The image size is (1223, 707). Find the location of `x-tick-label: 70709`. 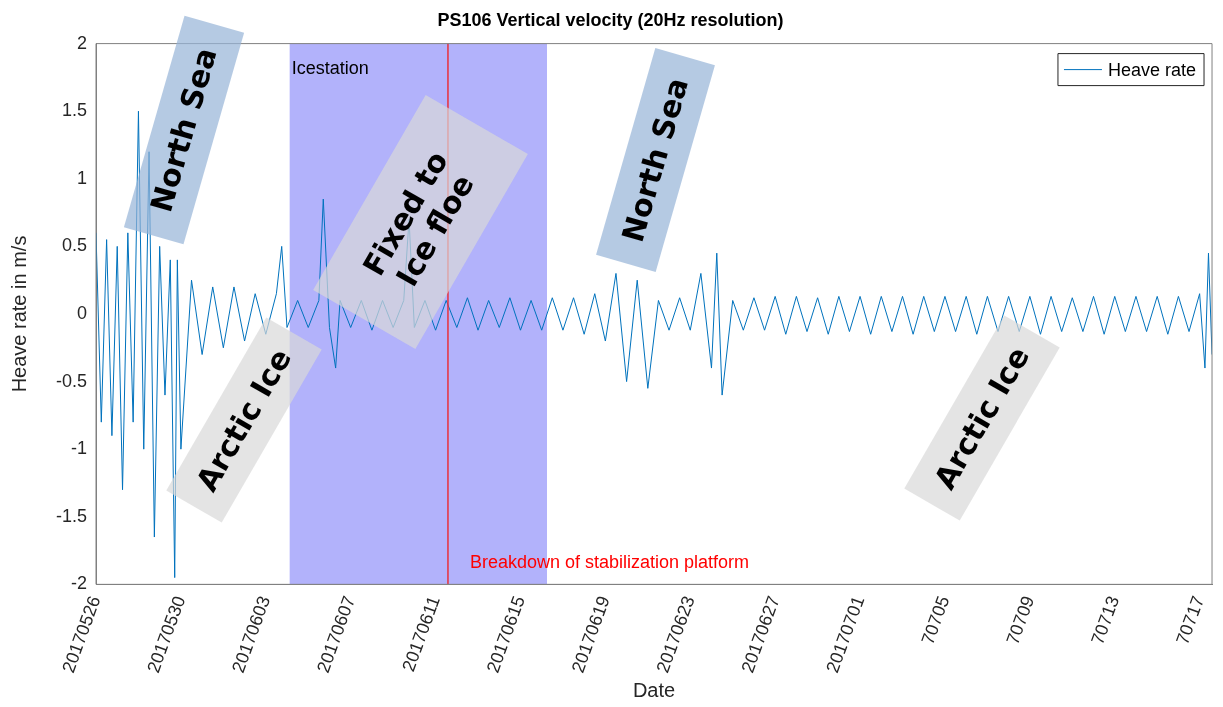

x-tick-label: 70709 is located at coordinates (1020, 620).